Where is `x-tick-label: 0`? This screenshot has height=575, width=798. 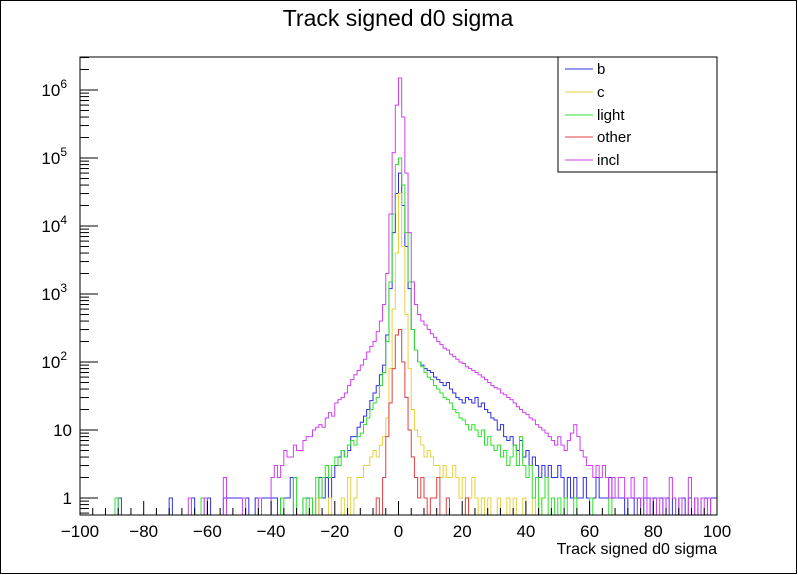
x-tick-label: 0 is located at coordinates (398, 531).